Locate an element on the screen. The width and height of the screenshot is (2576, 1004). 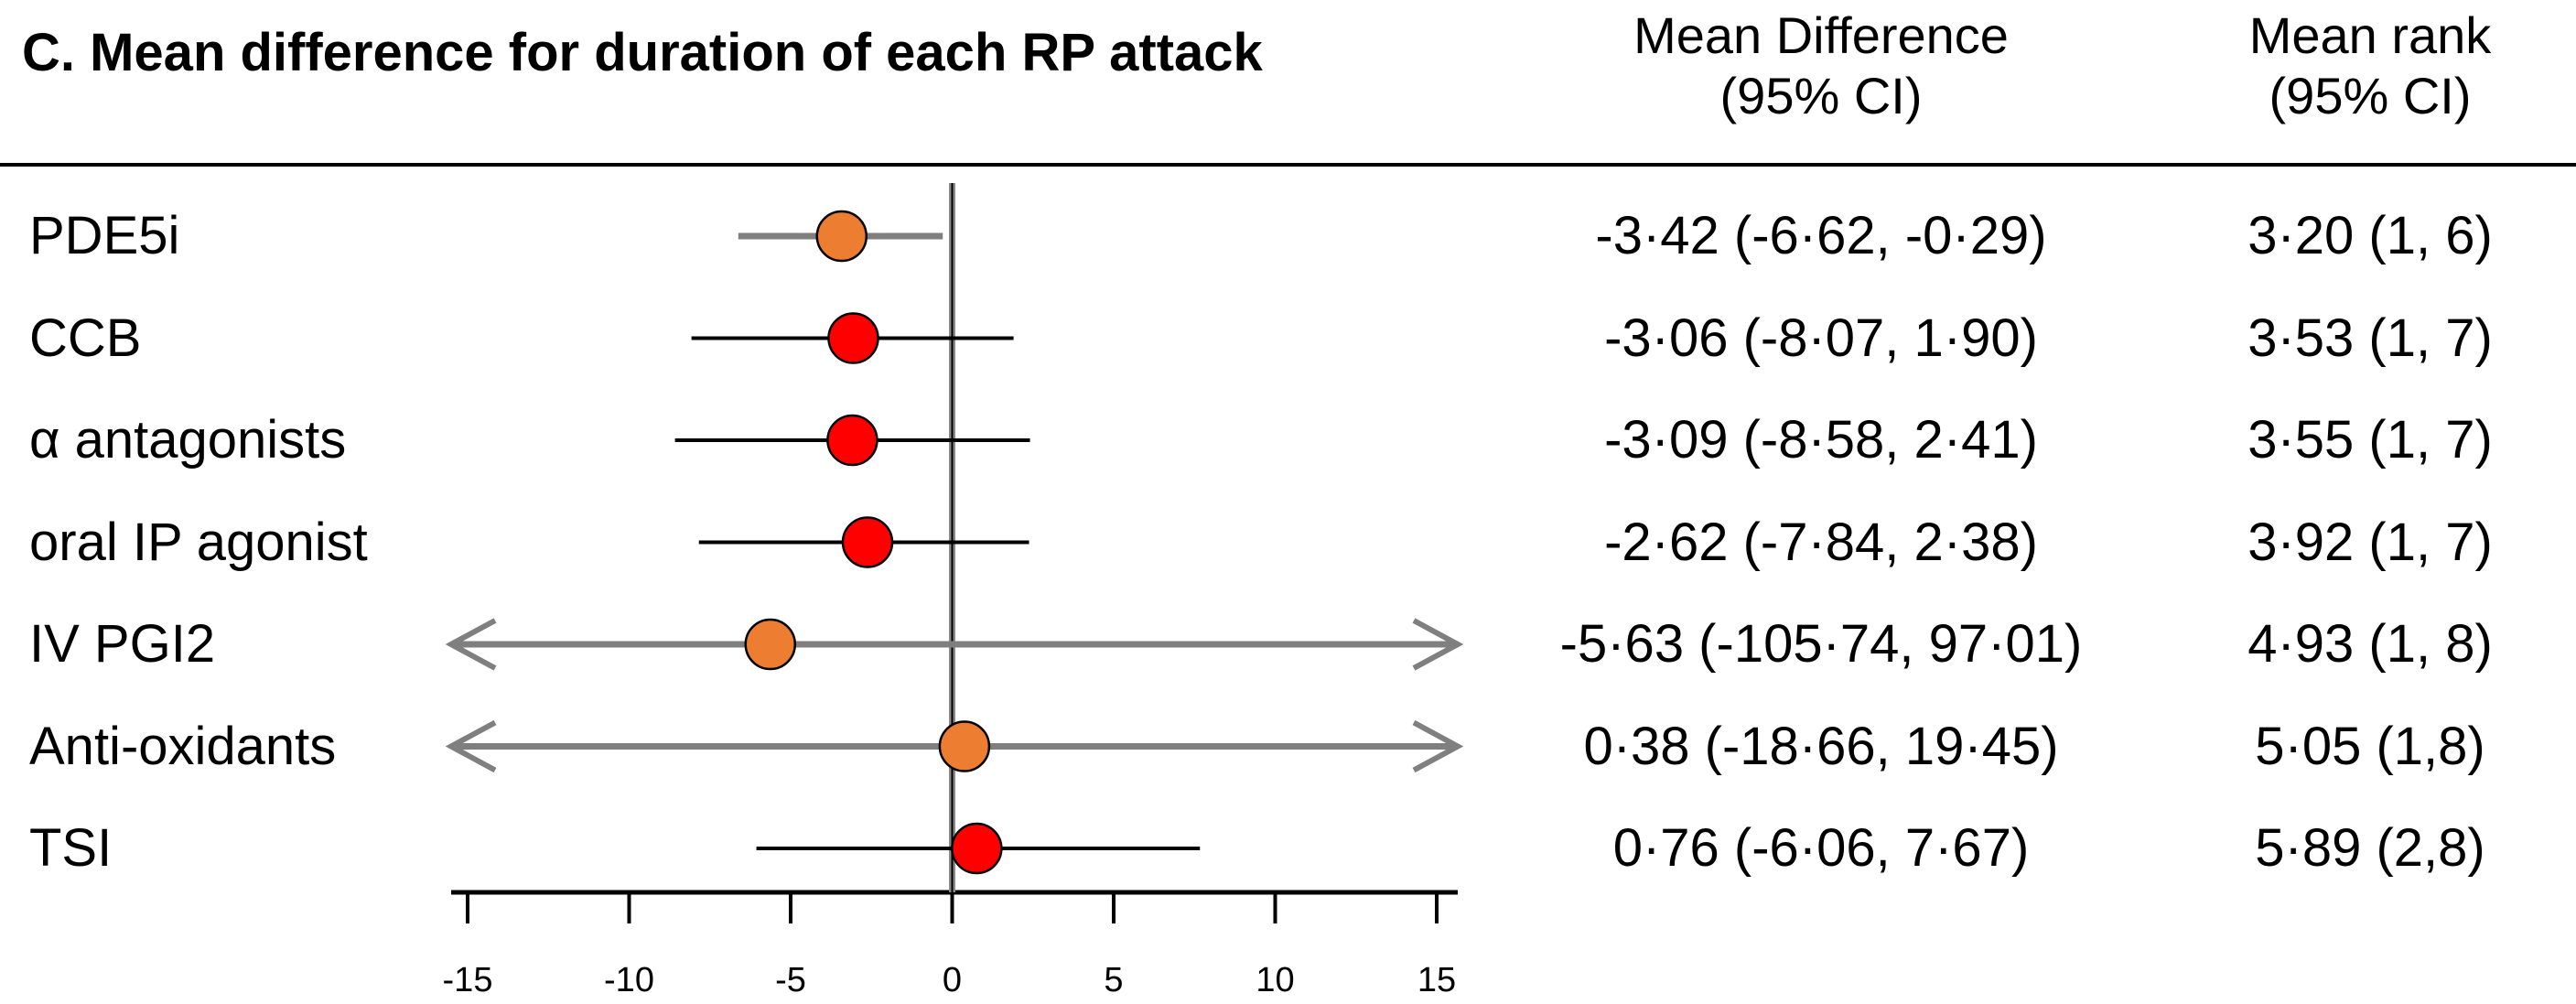
mean-difference-header-line2: (95% CI) is located at coordinates (1821, 95).